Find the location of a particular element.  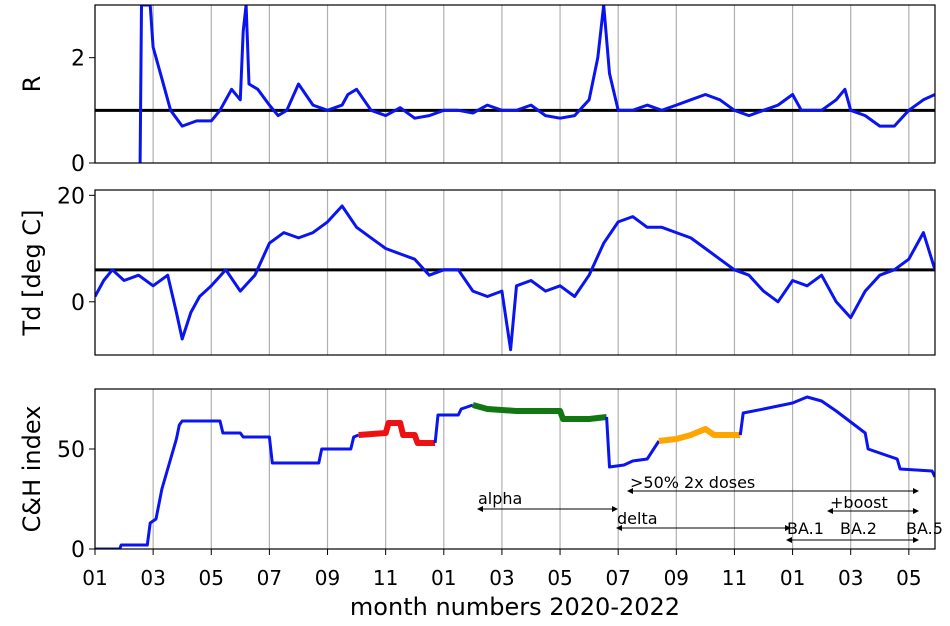

x-axis-label: month numbers 2020-2022 is located at coordinates (515, 607).